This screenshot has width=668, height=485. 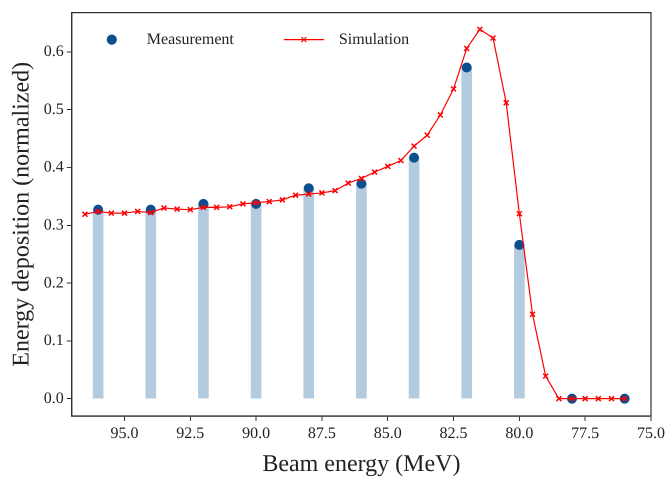 What do you see at coordinates (256, 433) in the screenshot?
I see `x-tick-label: 90.0` at bounding box center [256, 433].